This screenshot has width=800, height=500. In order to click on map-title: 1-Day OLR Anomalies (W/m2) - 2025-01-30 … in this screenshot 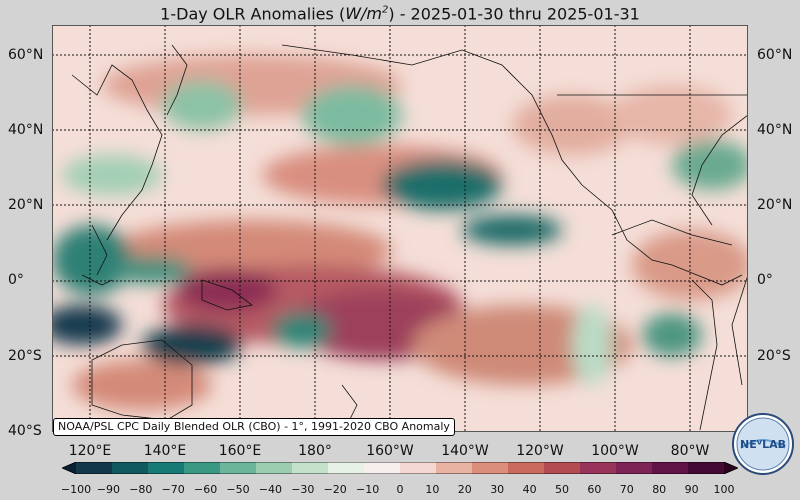, I will do `click(400, 14)`.